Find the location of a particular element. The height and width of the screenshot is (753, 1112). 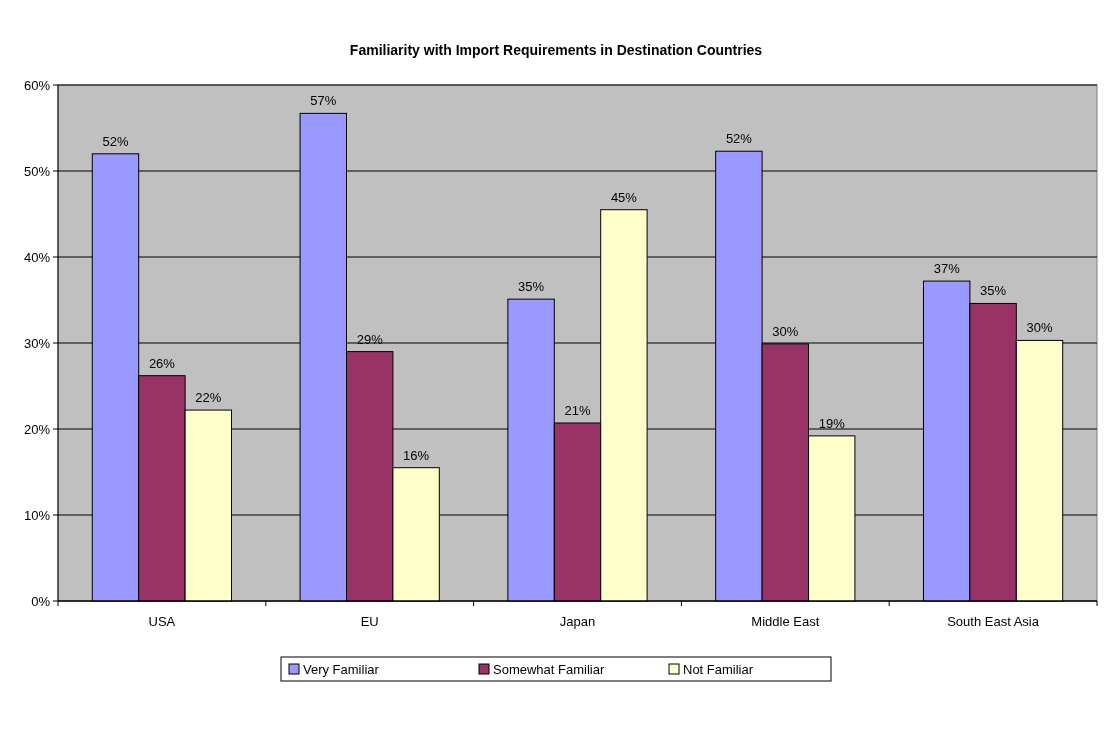

y-tick-label: 30% is located at coordinates (37, 343).